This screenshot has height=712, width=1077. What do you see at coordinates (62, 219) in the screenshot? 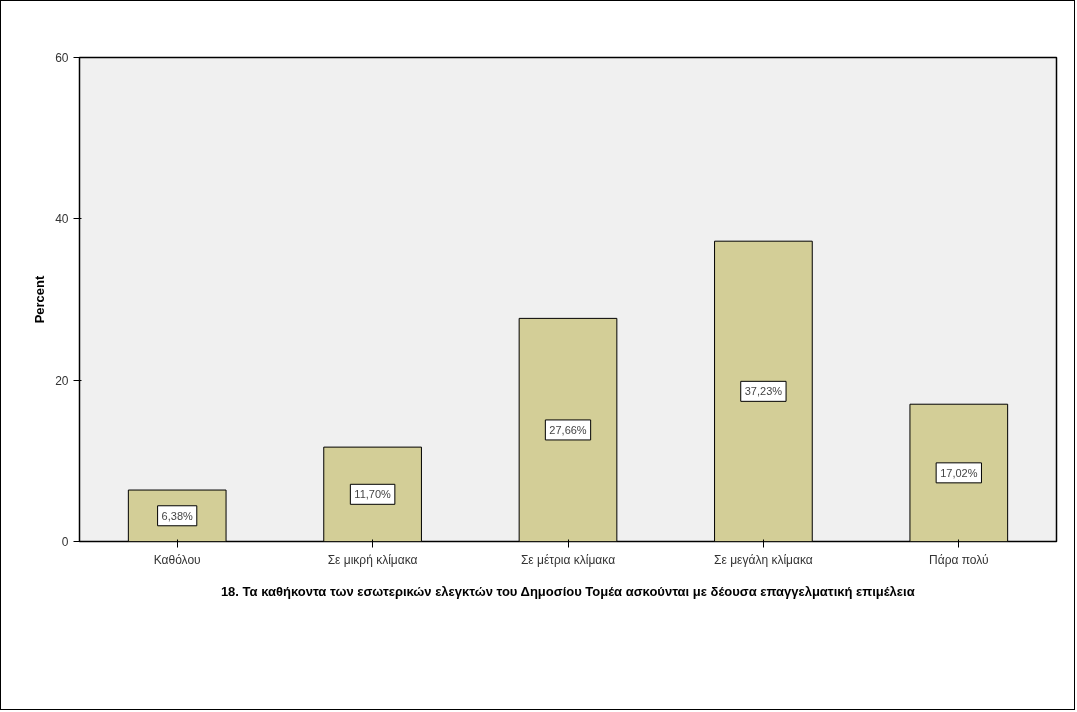
I see `y-tick-label: 40` at bounding box center [62, 219].